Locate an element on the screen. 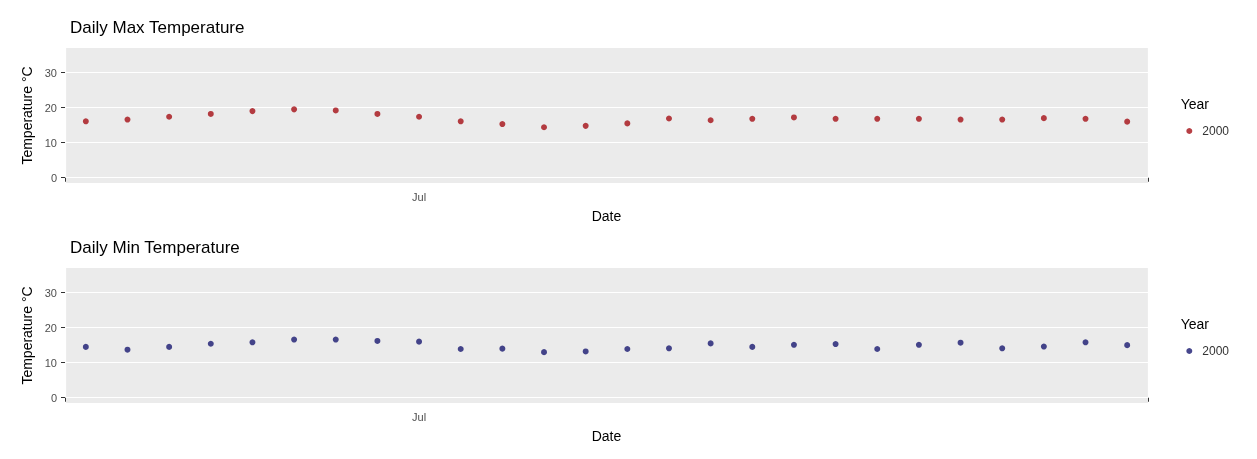 Image resolution: width=1257 pixels, height=459 pixels. chart-title: Daily Max Temperature is located at coordinates (157, 27).